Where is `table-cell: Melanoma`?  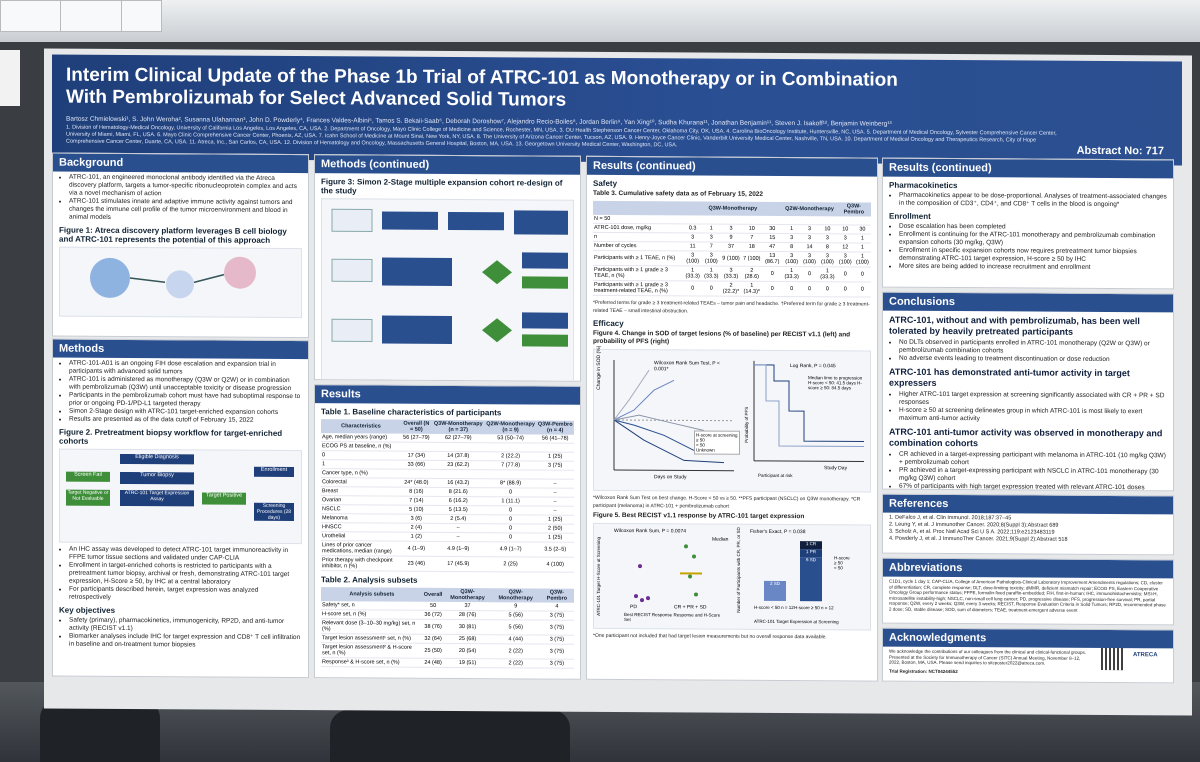
table-cell: Melanoma is located at coordinates (361, 518).